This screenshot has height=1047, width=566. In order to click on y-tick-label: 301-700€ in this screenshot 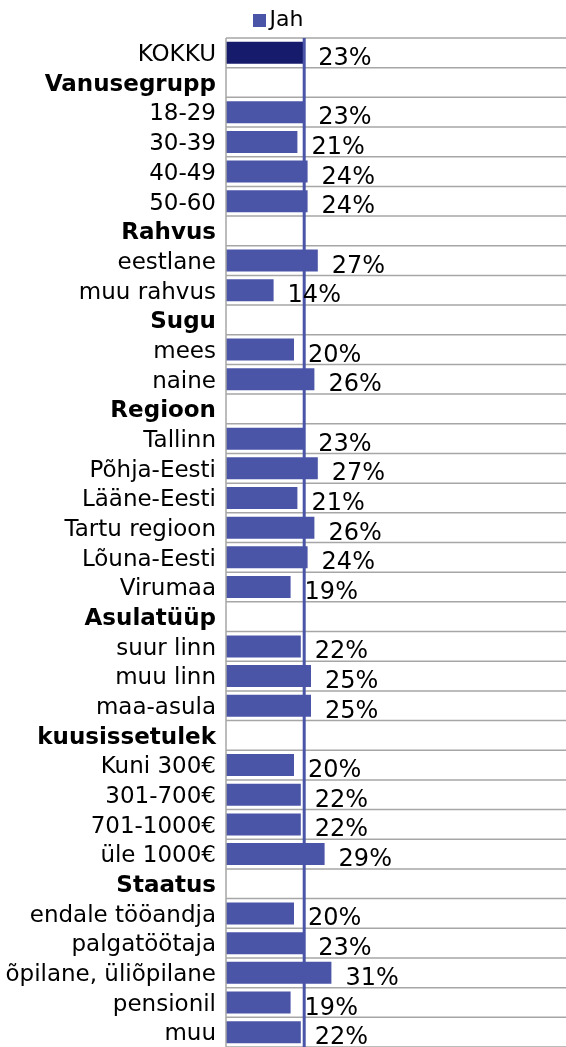, I will do `click(160, 795)`.